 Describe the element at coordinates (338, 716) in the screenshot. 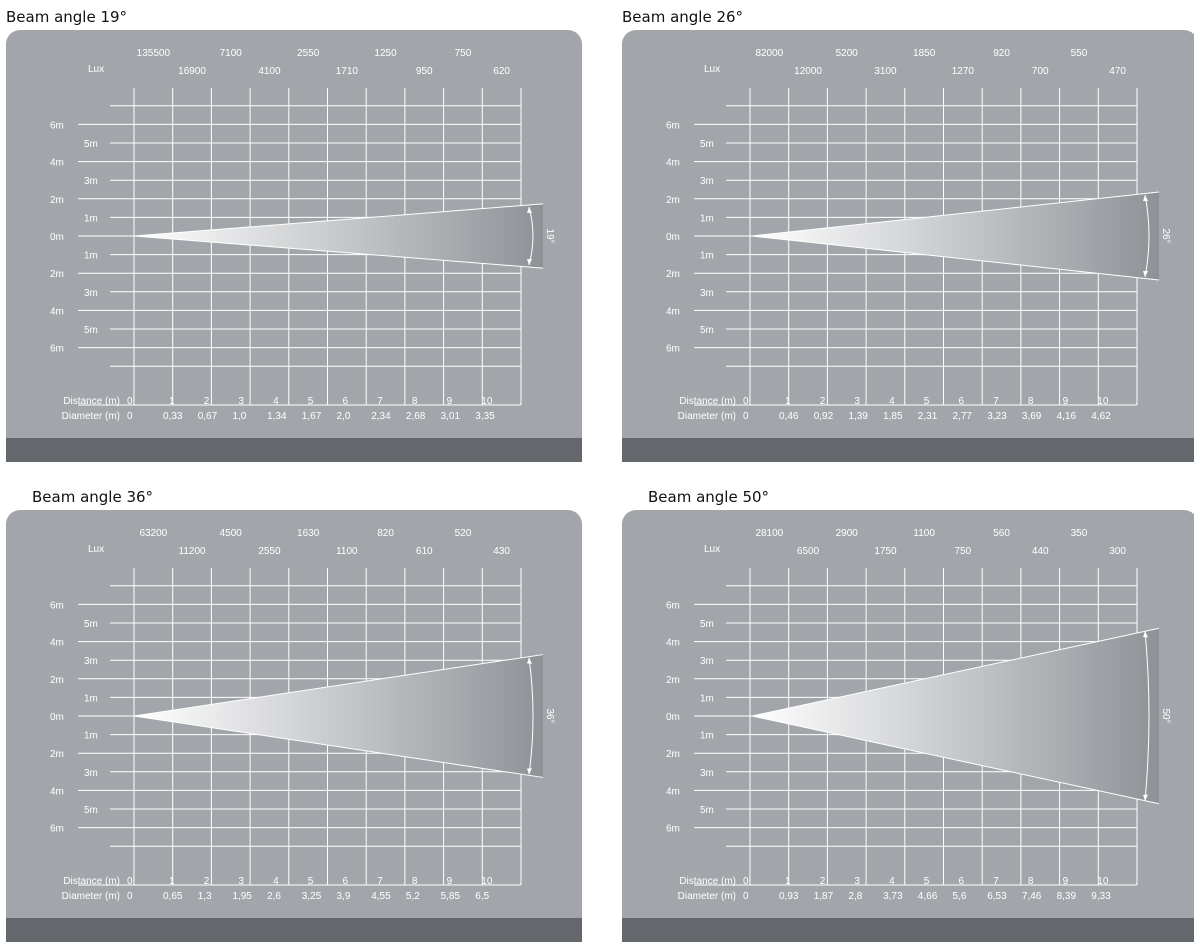

I see `beam-cone` at that location.